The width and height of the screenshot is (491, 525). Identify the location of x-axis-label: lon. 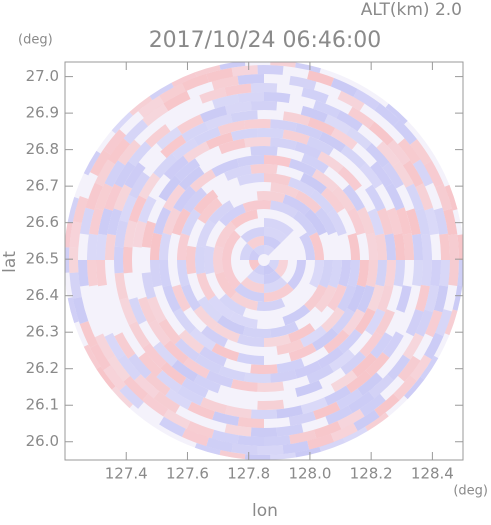
(265, 511).